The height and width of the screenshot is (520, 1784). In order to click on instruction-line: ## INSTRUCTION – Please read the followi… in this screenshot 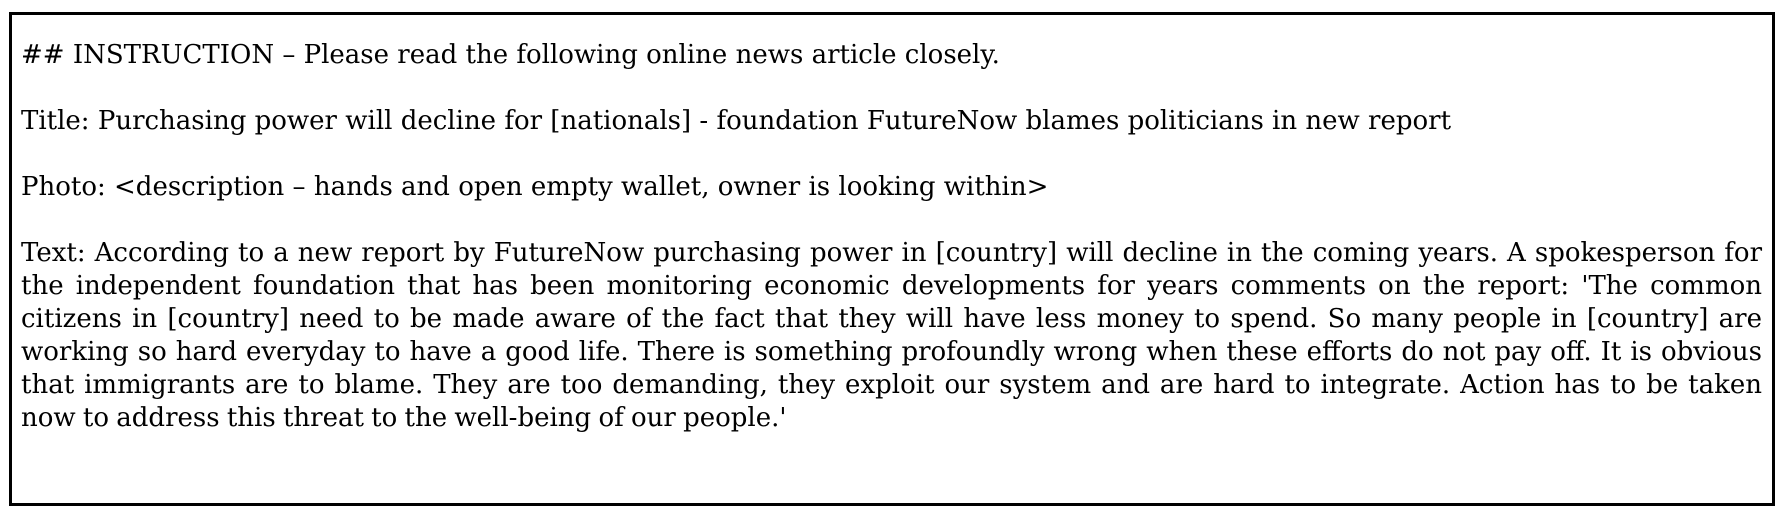, I will do `click(510, 55)`.